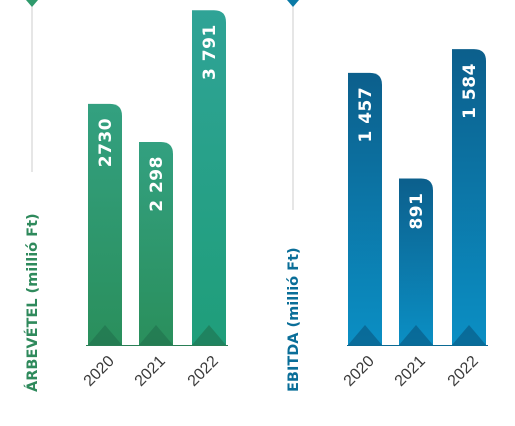 This screenshot has width=515, height=426. I want to click on revenue-axis-title: ÁRBEVÉTEL (millió Ft), so click(32, 302).